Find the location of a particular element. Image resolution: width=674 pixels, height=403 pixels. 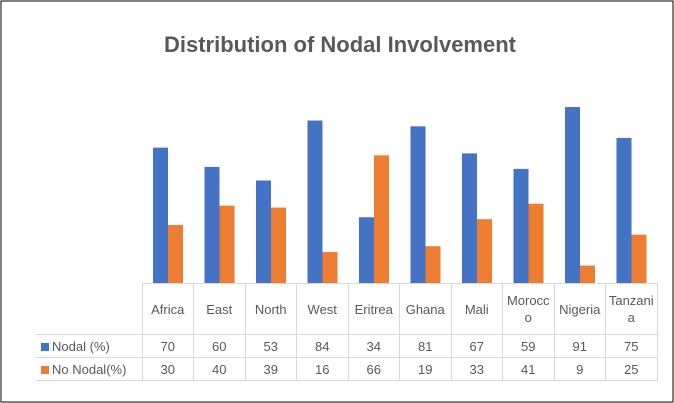

category-label: Morocco is located at coordinates (528, 309).